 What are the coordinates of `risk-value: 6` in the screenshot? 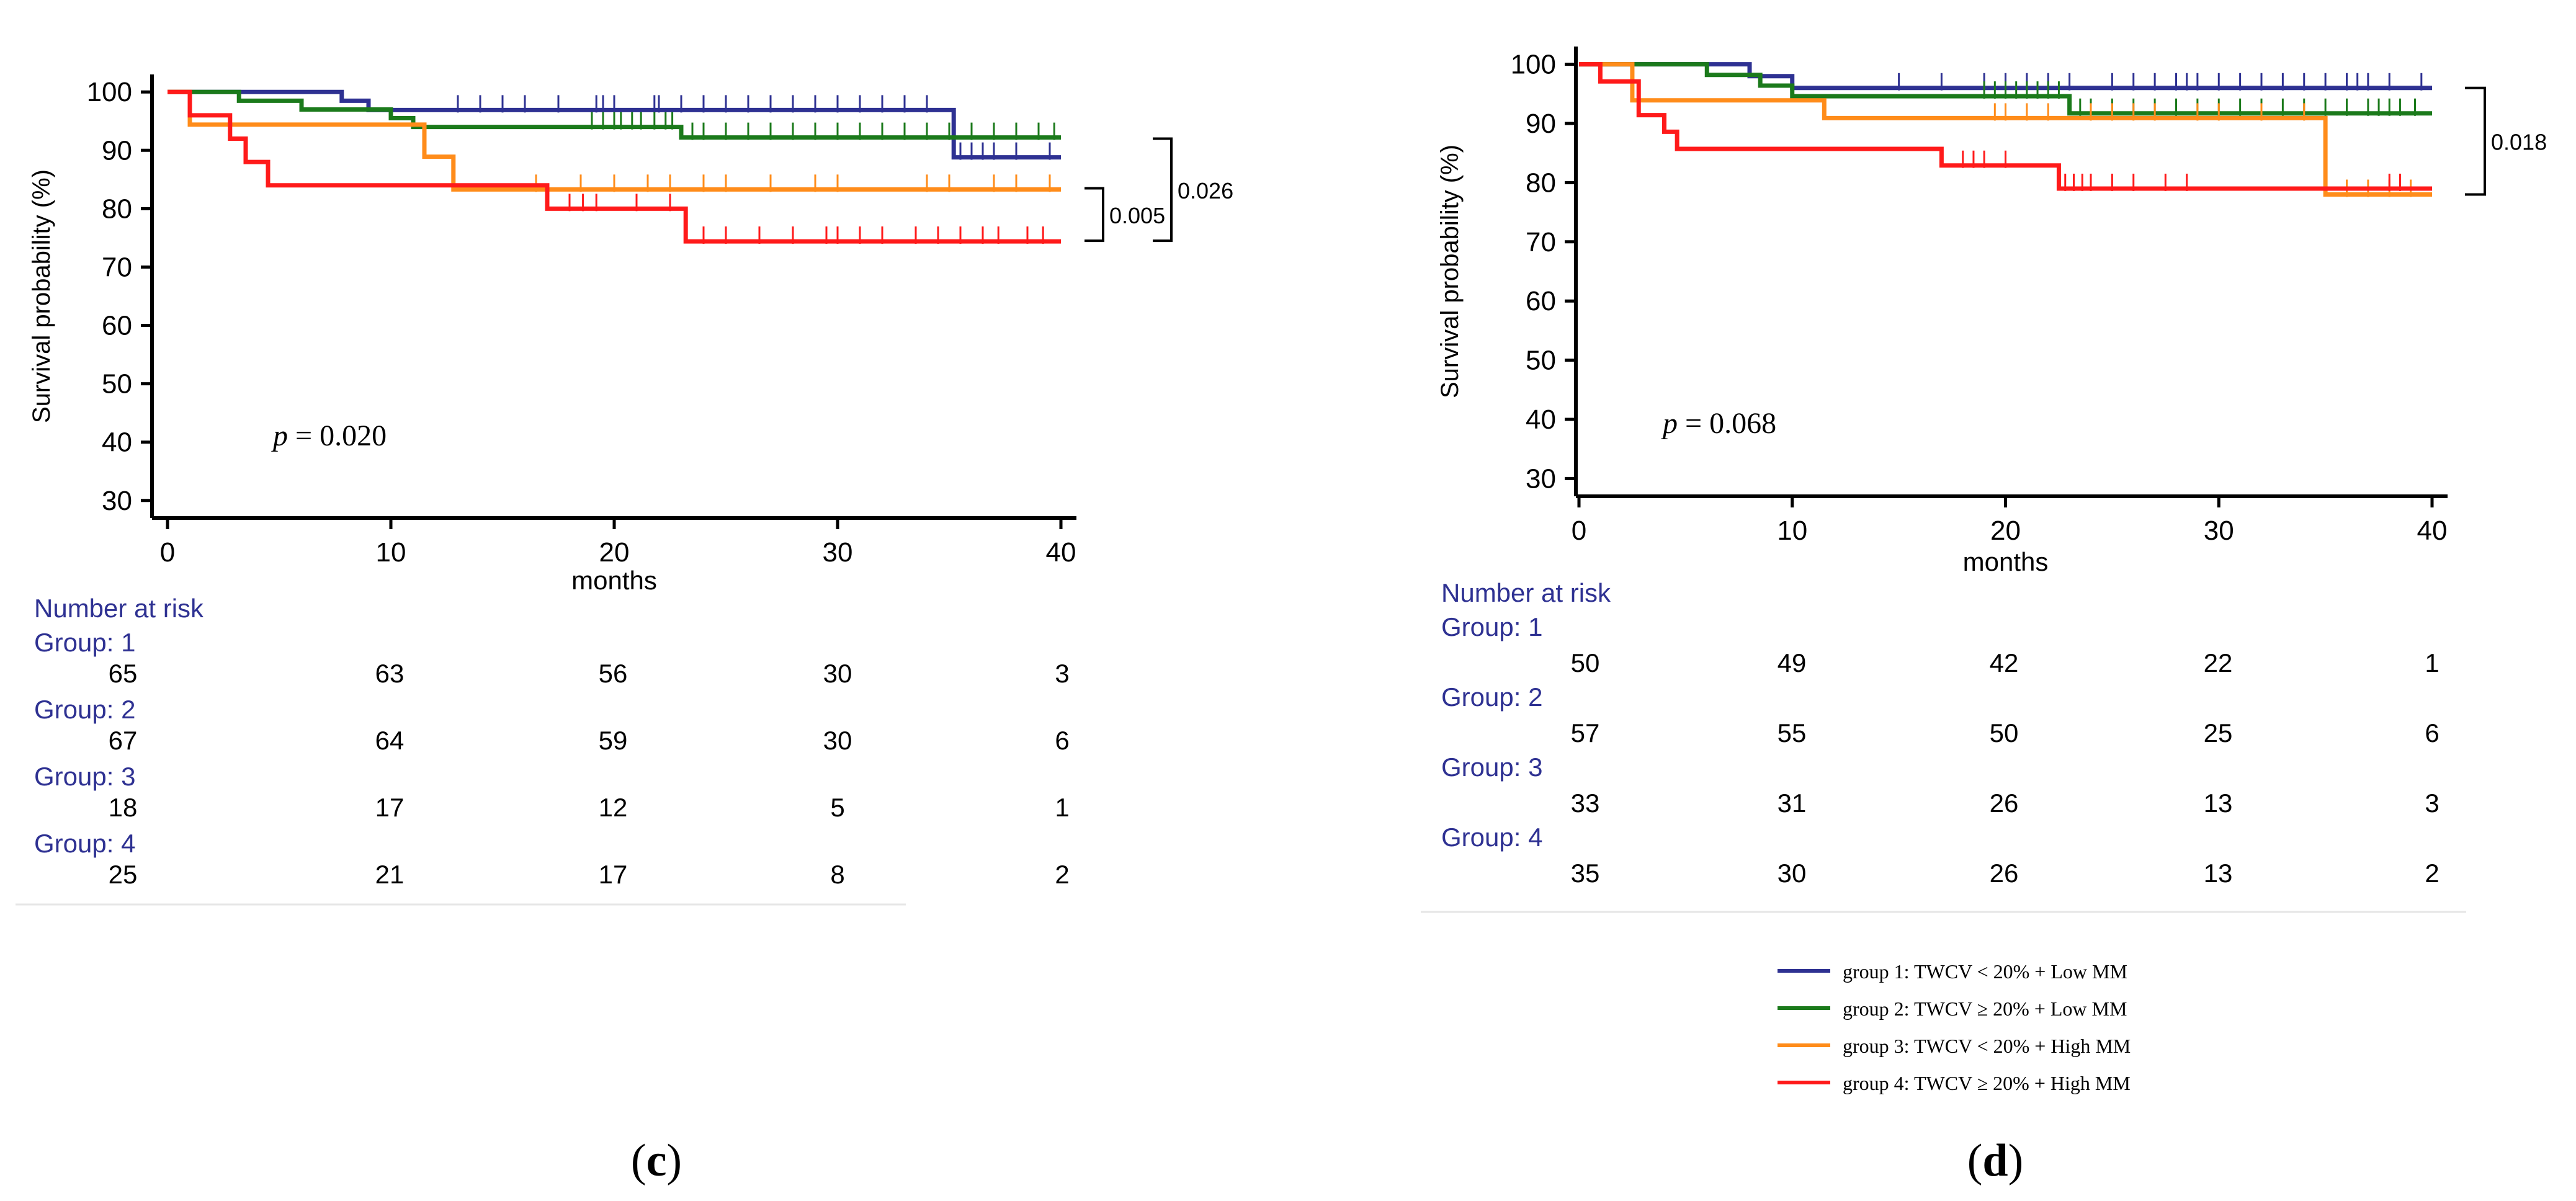 It's located at (2432, 733).